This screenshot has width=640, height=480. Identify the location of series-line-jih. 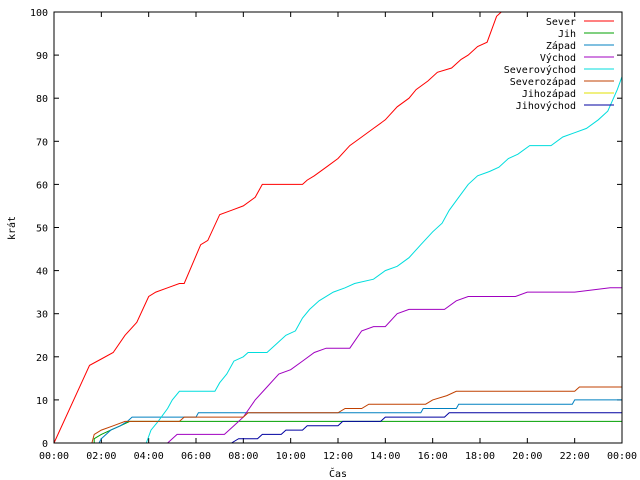
(357, 431).